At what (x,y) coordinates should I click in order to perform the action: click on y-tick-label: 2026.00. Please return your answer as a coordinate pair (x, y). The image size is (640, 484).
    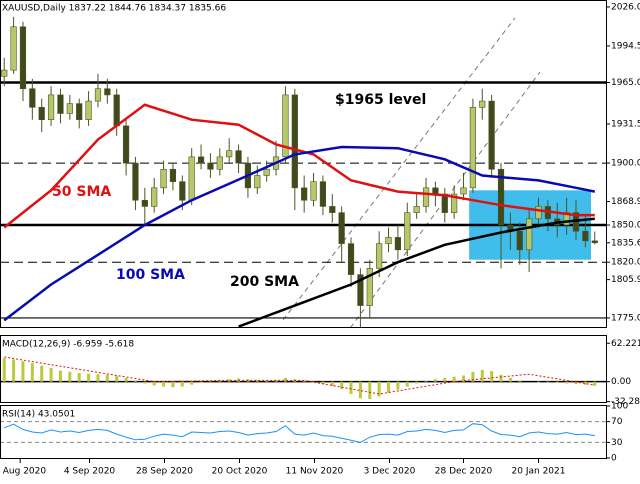
    Looking at the image, I should click on (625, 7).